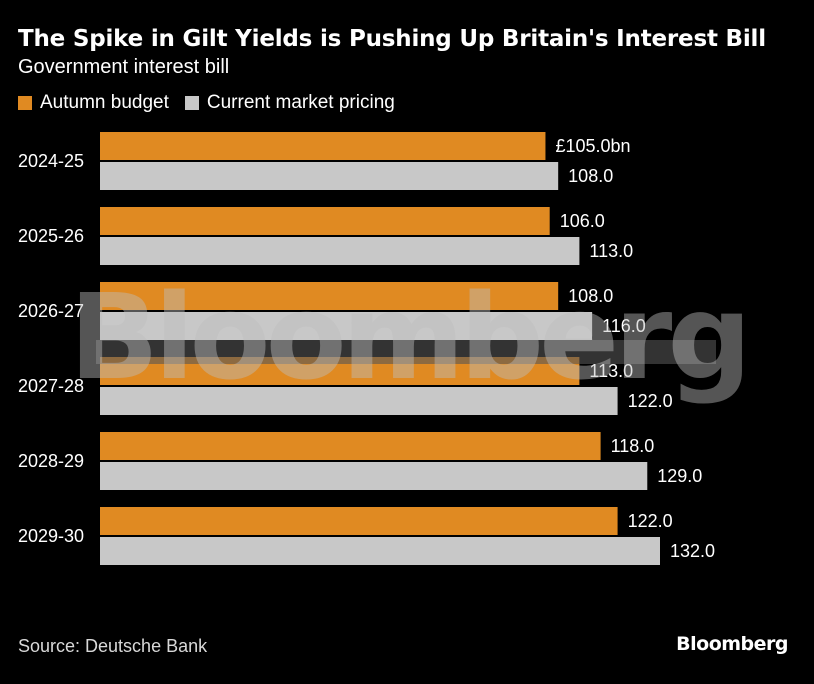  I want to click on data-label-autumn-budget-2028-29: 118.0, so click(633, 446).